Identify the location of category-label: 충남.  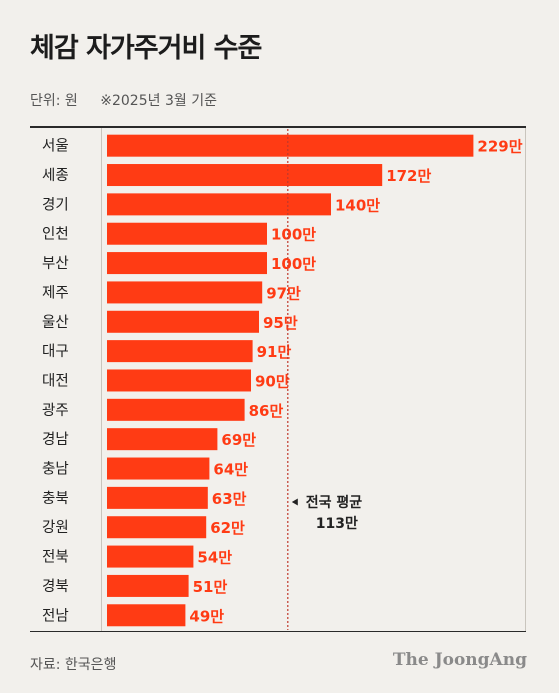
(55, 469).